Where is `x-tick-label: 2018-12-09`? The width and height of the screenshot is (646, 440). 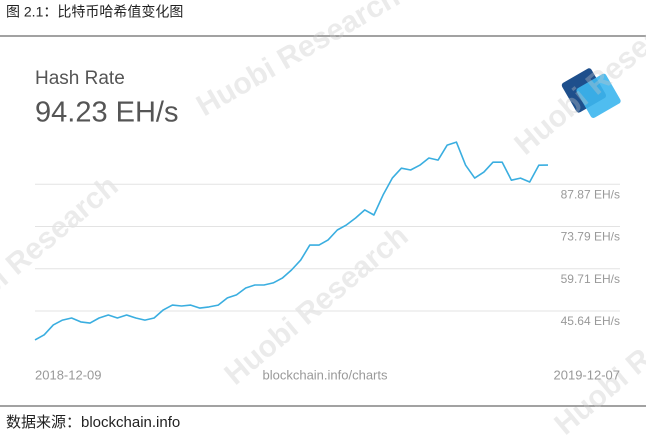 x-tick-label: 2018-12-09 is located at coordinates (68, 374).